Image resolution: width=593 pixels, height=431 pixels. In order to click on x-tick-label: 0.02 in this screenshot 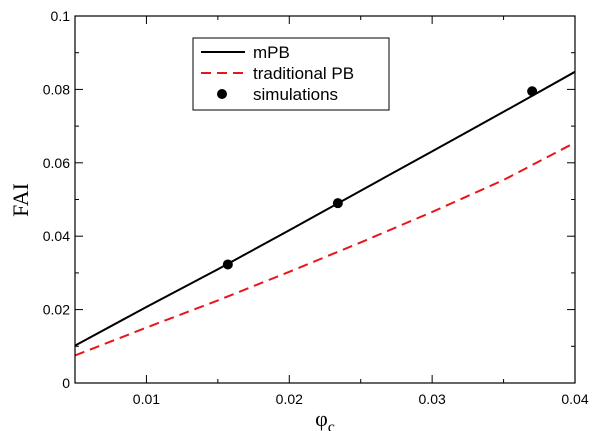, I will do `click(289, 399)`.